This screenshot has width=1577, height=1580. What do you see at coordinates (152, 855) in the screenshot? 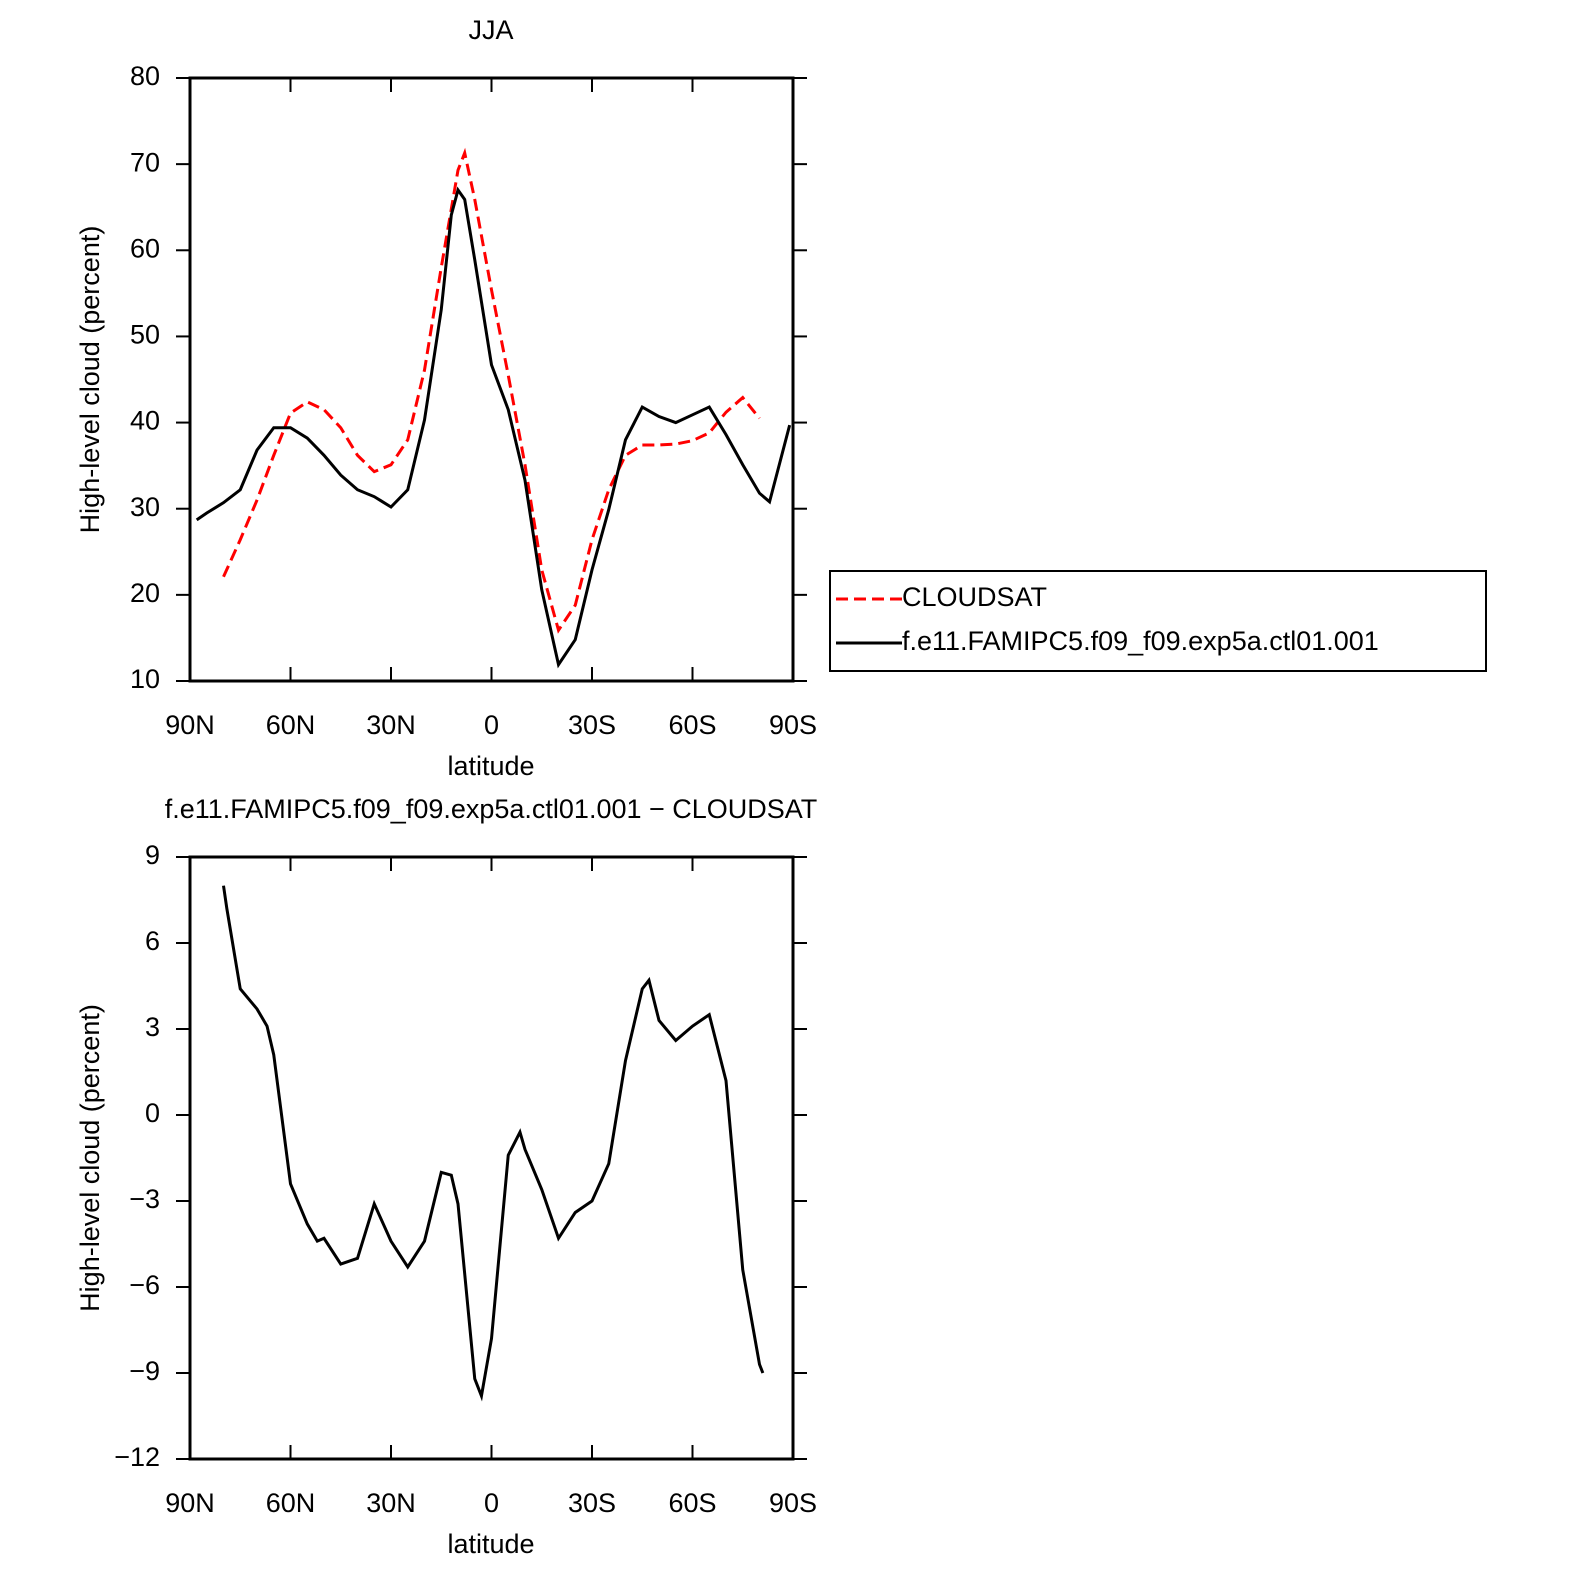
I see `y-tick-label: 9` at bounding box center [152, 855].